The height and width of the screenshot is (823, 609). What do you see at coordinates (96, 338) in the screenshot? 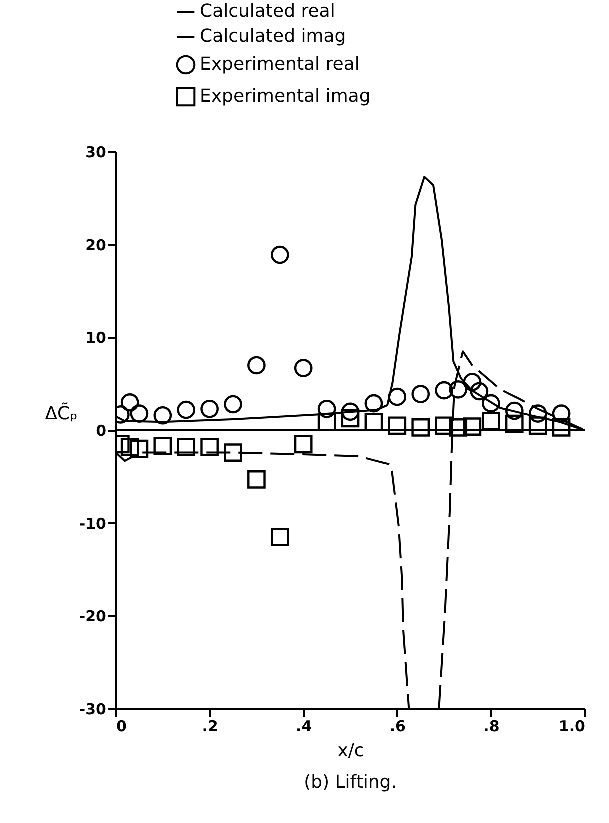
I see `y-tick-label: 10` at bounding box center [96, 338].